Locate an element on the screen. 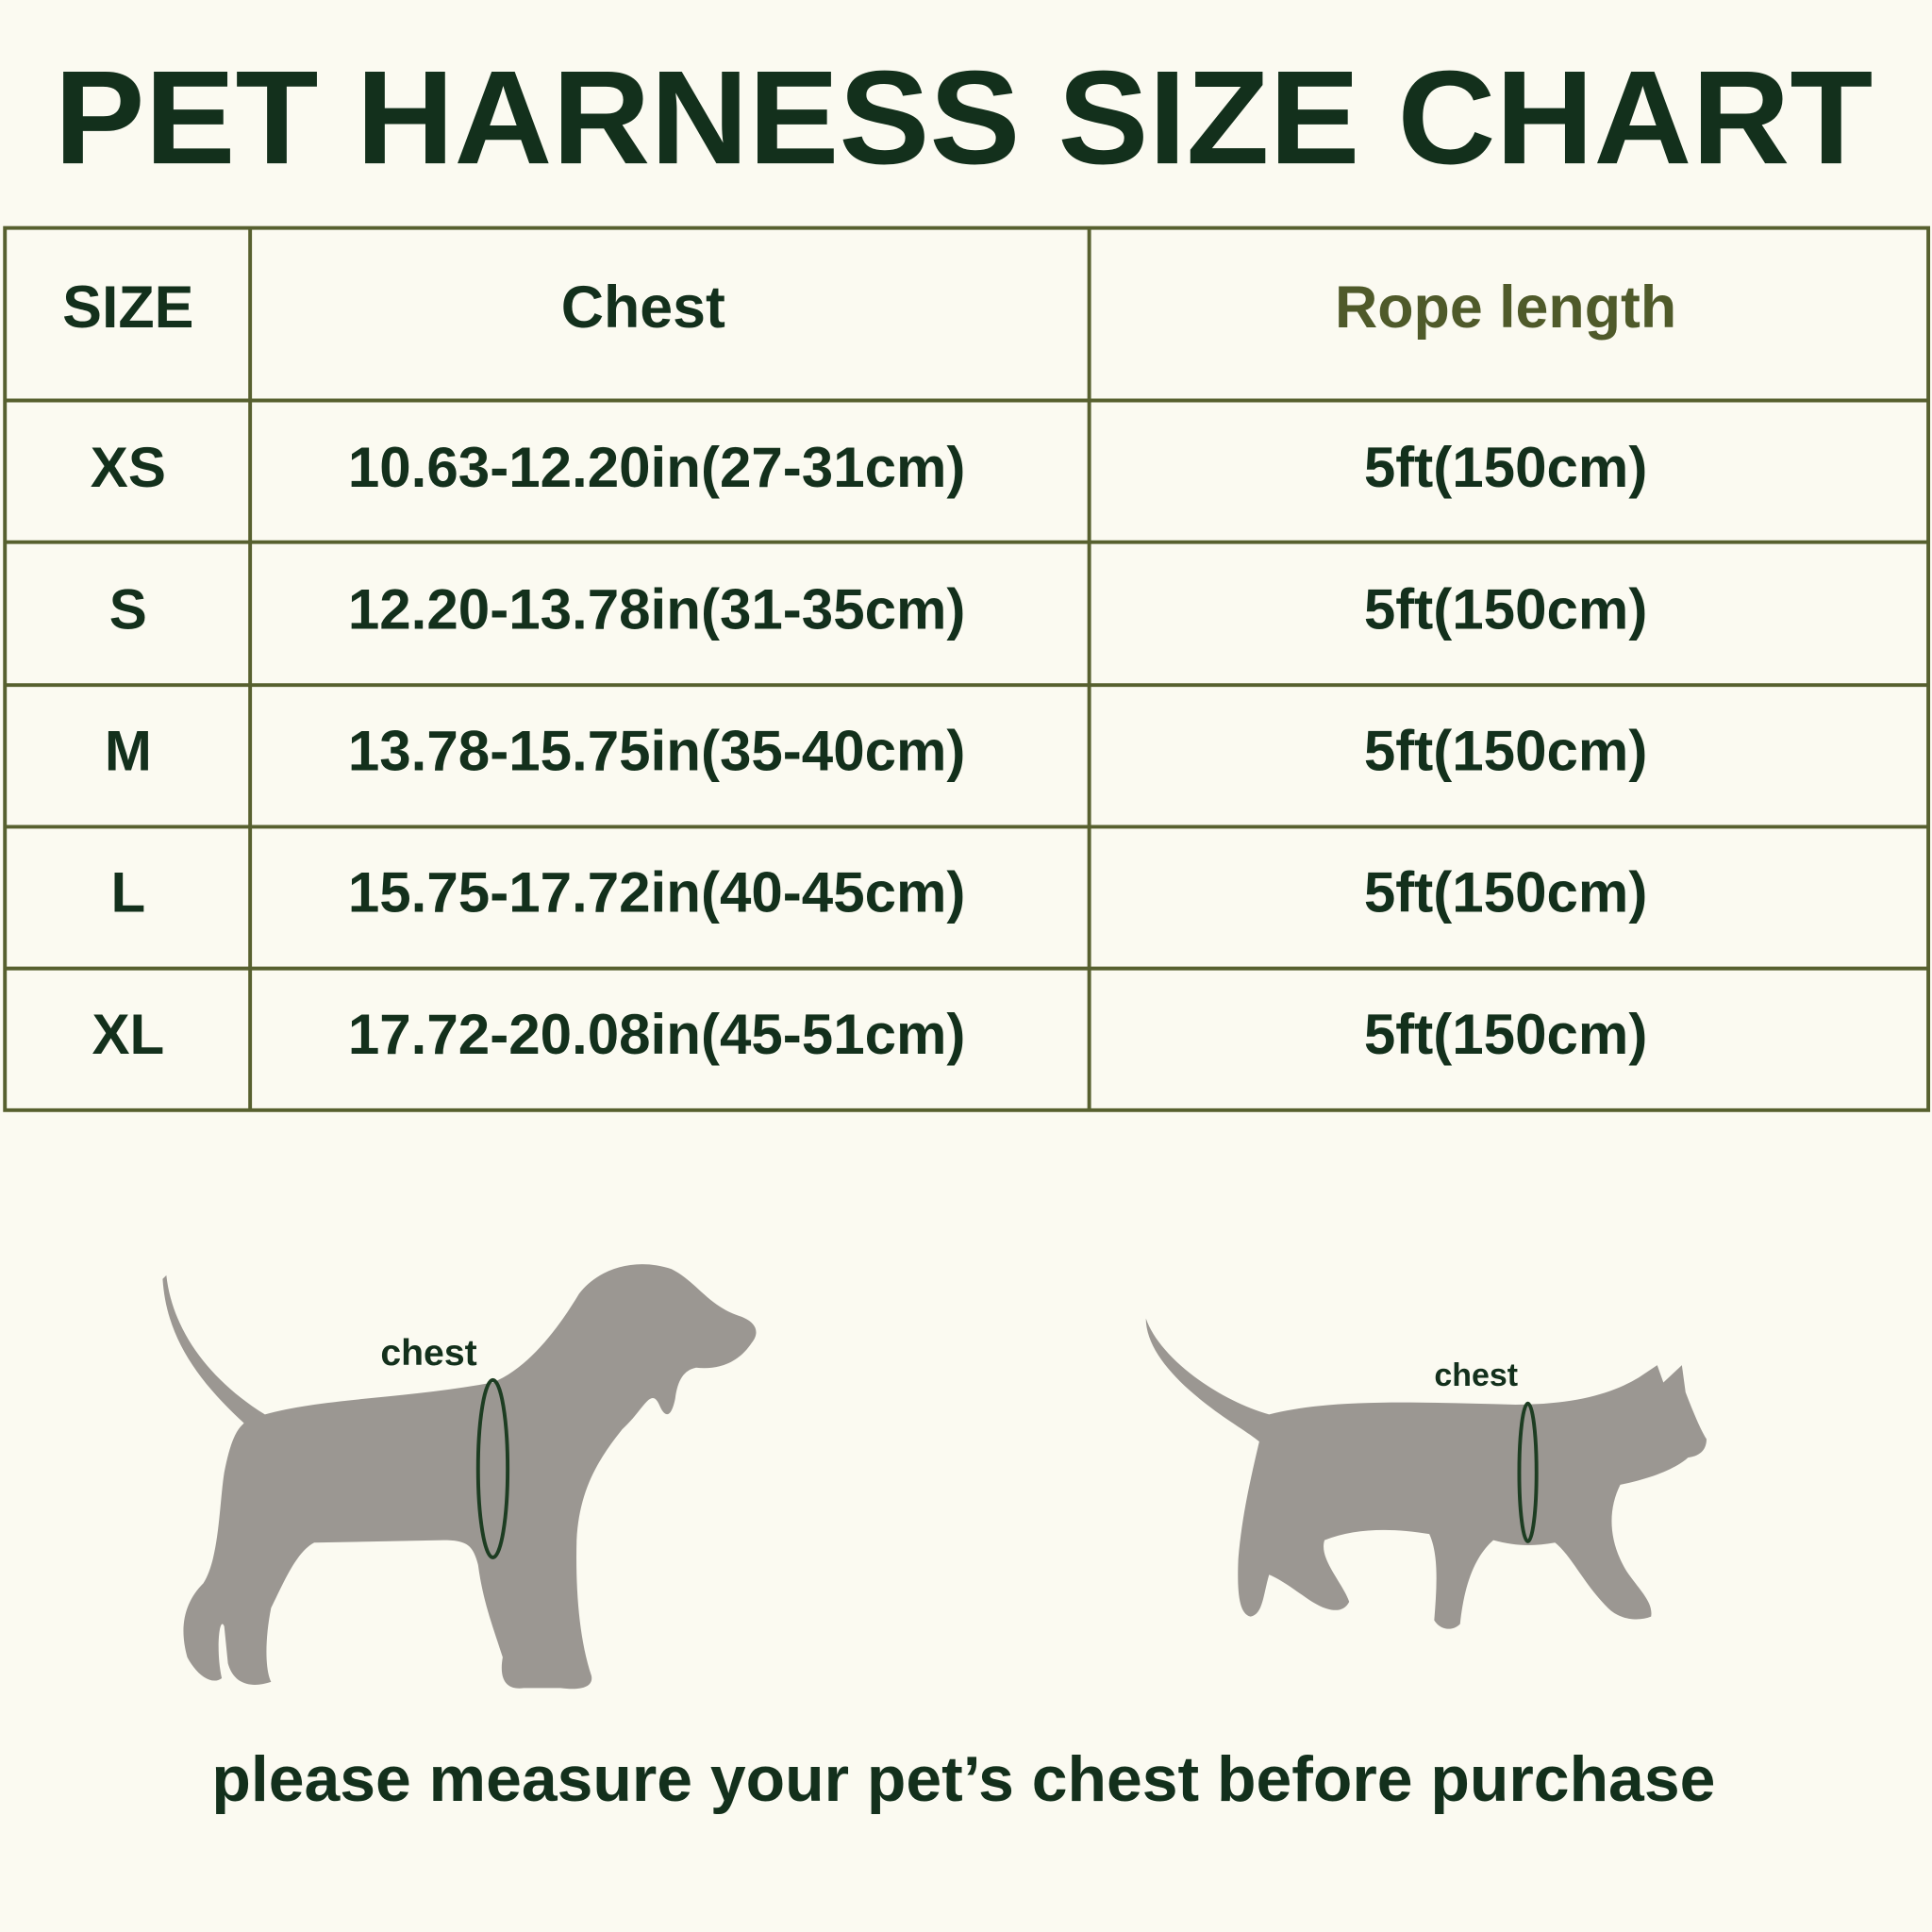  cat-silhouette is located at coordinates (1426, 1473).